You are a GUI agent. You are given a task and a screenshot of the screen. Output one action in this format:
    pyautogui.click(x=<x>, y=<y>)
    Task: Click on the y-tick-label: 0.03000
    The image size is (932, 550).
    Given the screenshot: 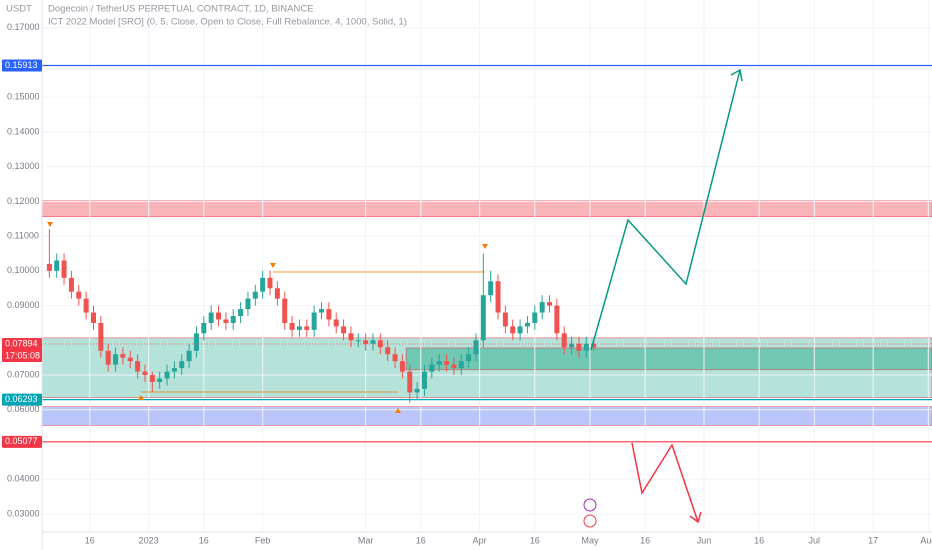 What is the action you would take?
    pyautogui.click(x=23, y=513)
    